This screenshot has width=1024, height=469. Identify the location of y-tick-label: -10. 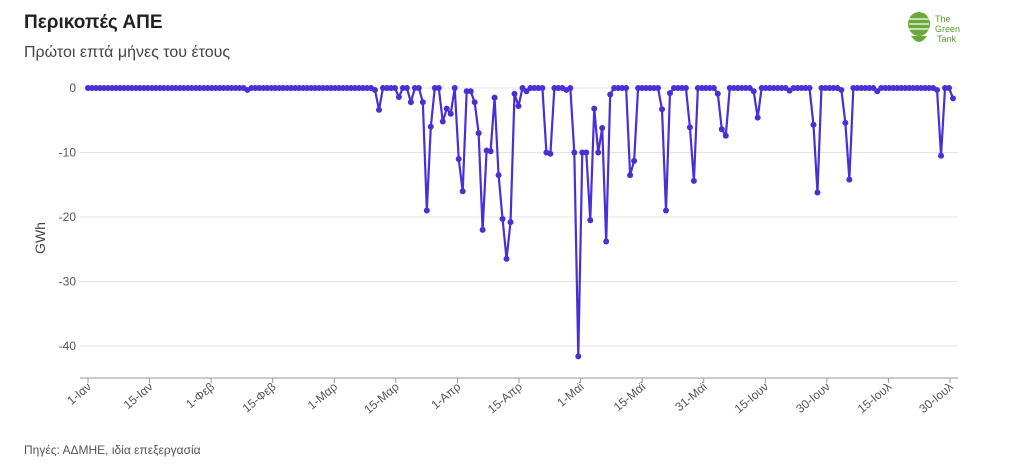
(68, 153).